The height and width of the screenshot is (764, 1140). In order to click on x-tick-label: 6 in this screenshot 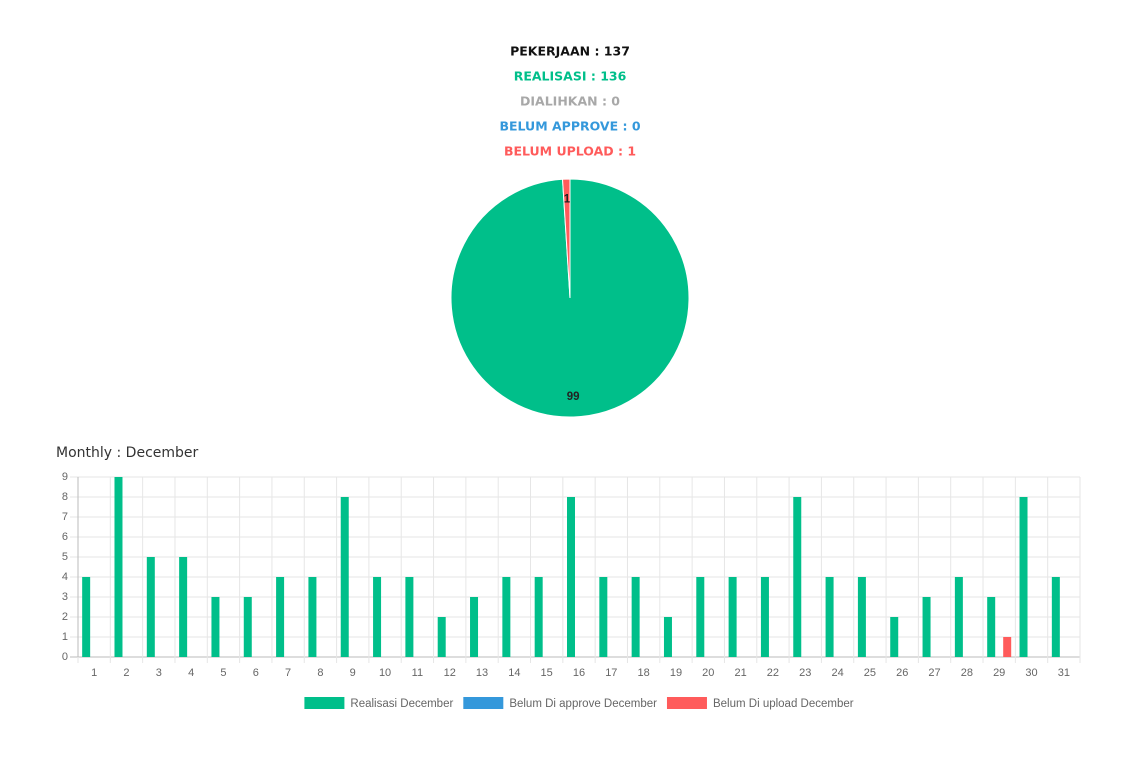, I will do `click(256, 673)`.